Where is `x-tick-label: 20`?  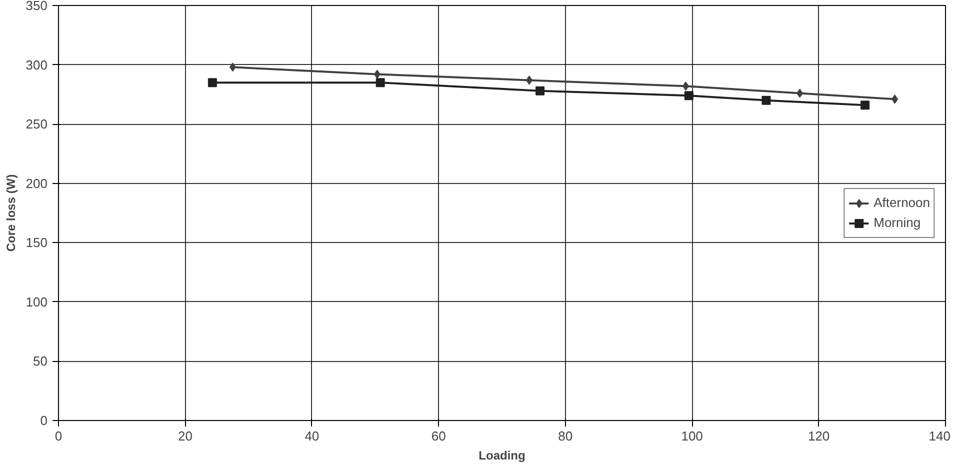 x-tick-label: 20 is located at coordinates (185, 436).